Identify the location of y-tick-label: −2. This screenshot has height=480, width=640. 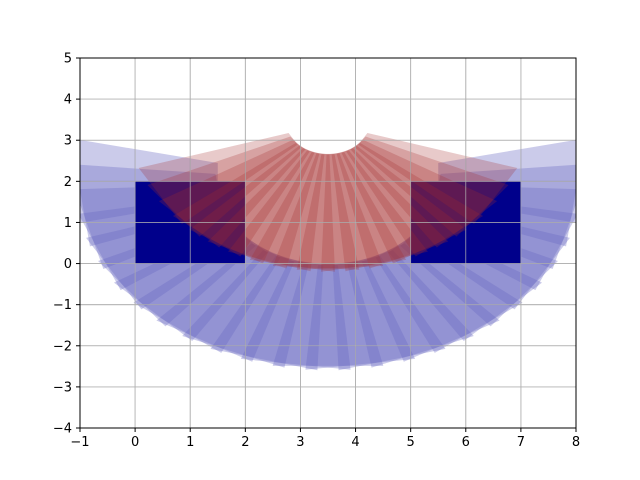
(62, 346).